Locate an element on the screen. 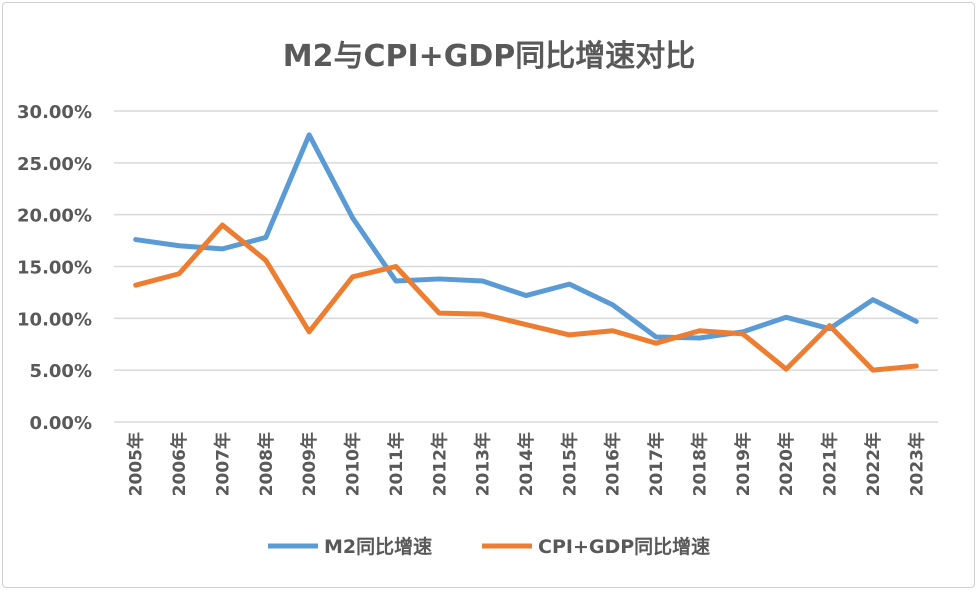 This screenshot has width=979, height=592. x-tick-label: 2012年 is located at coordinates (439, 464).